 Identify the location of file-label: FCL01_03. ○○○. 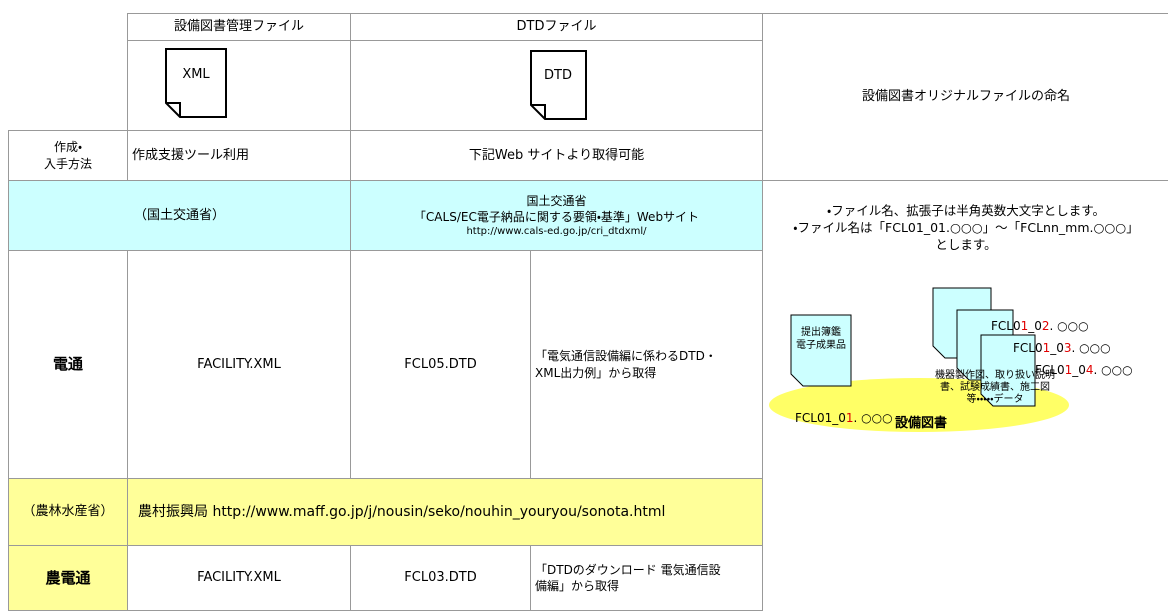
(1062, 348).